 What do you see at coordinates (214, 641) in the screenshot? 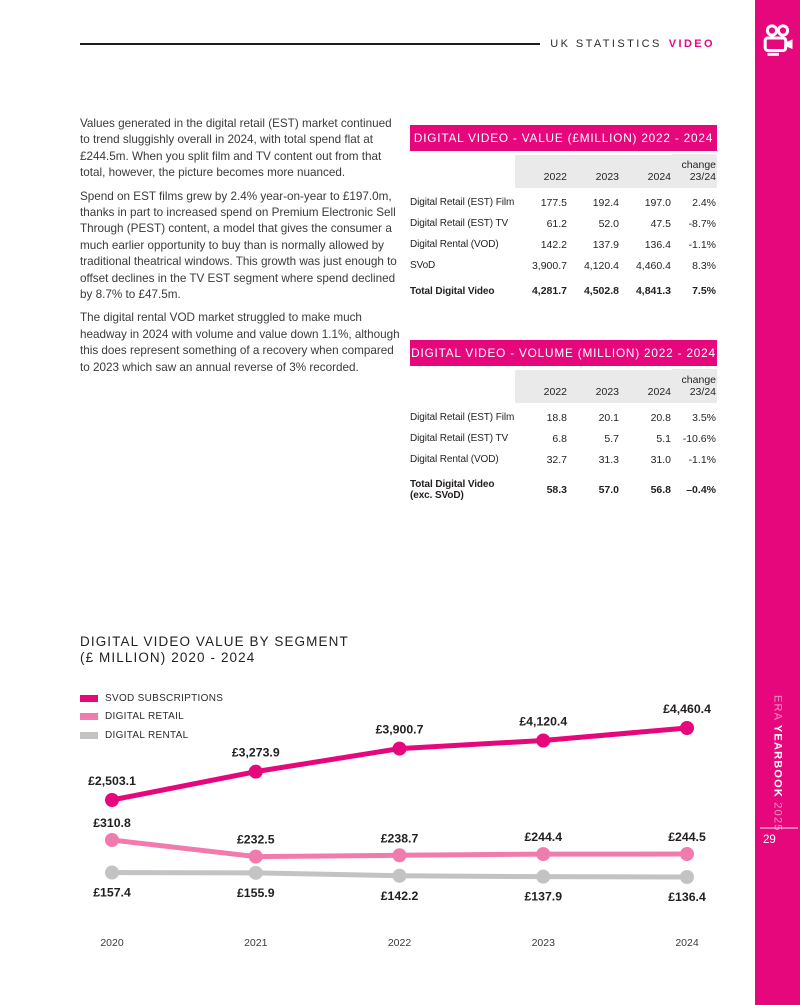
I see `chart-title-line1: DIGITAL VIDEO VALUE BY SEGMENT` at bounding box center [214, 641].